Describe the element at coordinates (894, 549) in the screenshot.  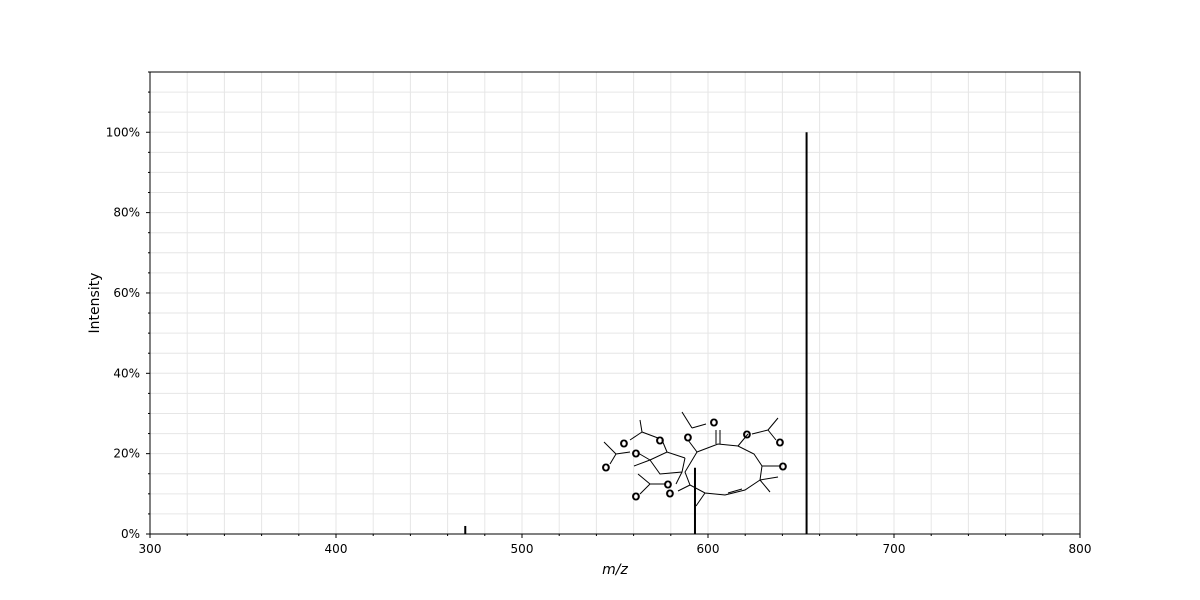
I see `x-tick-label: 700` at that location.